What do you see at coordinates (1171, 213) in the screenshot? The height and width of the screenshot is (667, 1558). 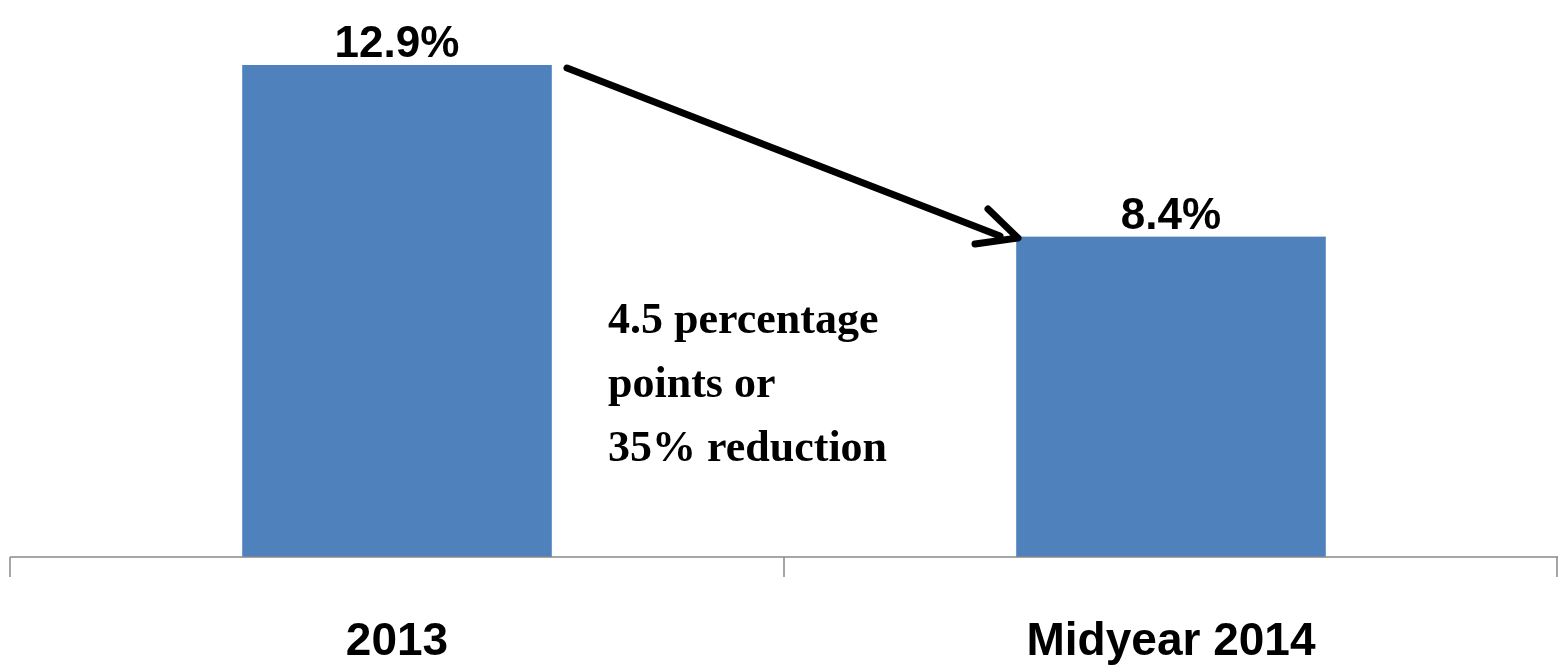 I see `data-label: 8.4%` at bounding box center [1171, 213].